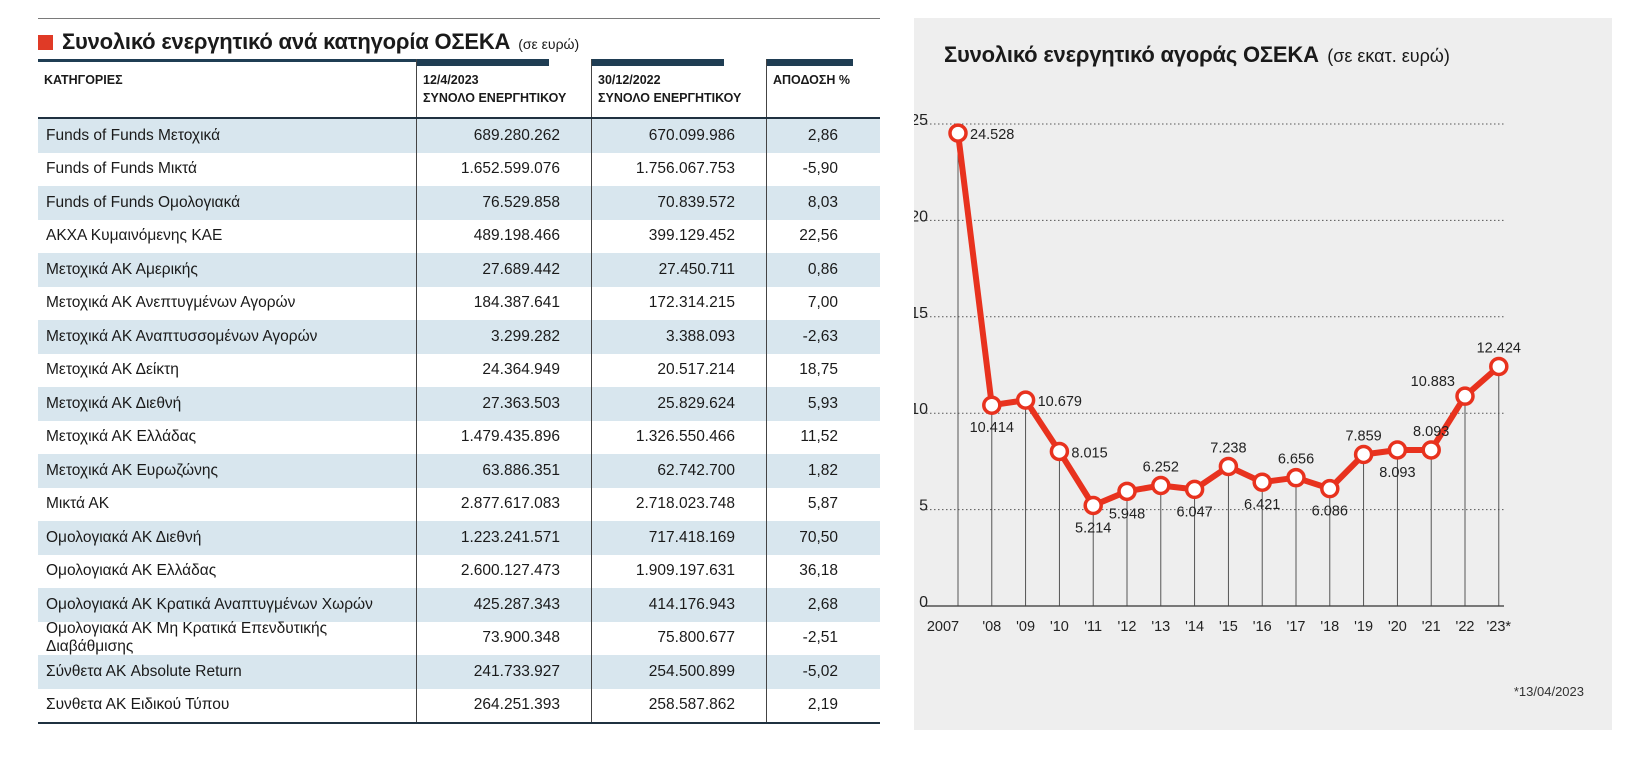 Image resolution: width=1647 pixels, height=761 pixels. Describe the element at coordinates (921, 313) in the screenshot. I see `y-tick-label: 15` at that location.